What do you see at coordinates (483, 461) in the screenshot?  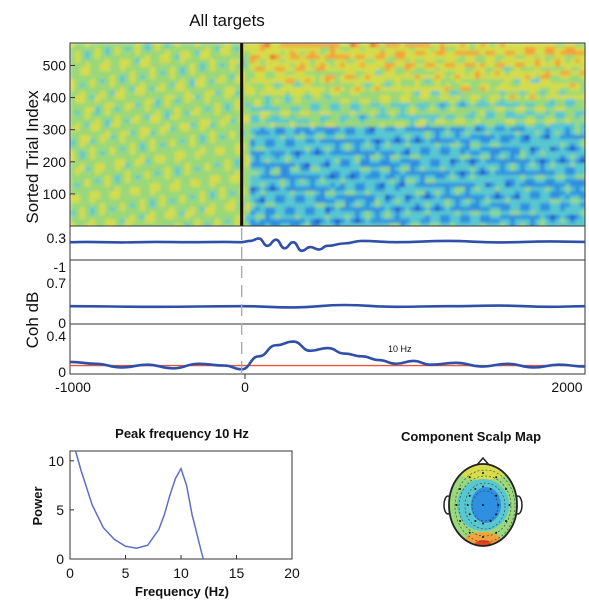 I see `scalp-nose` at bounding box center [483, 461].